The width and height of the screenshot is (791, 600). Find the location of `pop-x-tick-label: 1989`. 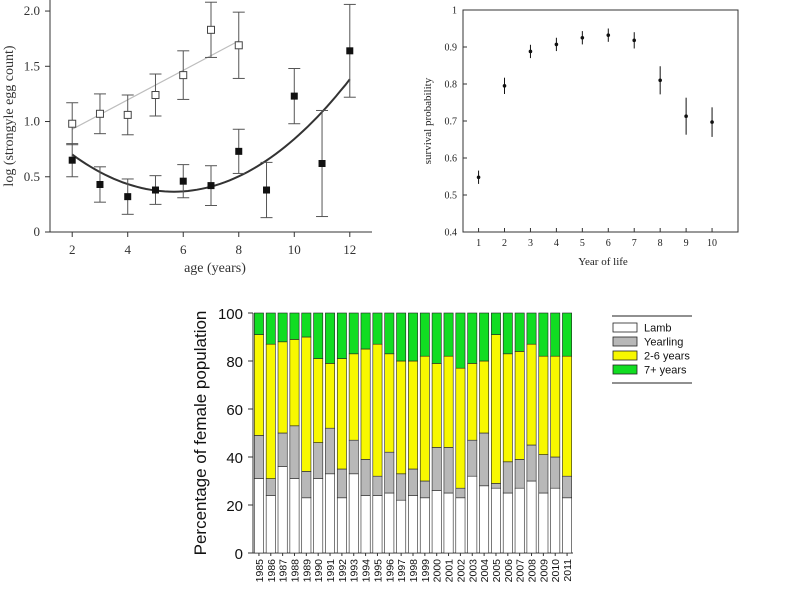

pop-x-tick-label: 1989 is located at coordinates (307, 571).